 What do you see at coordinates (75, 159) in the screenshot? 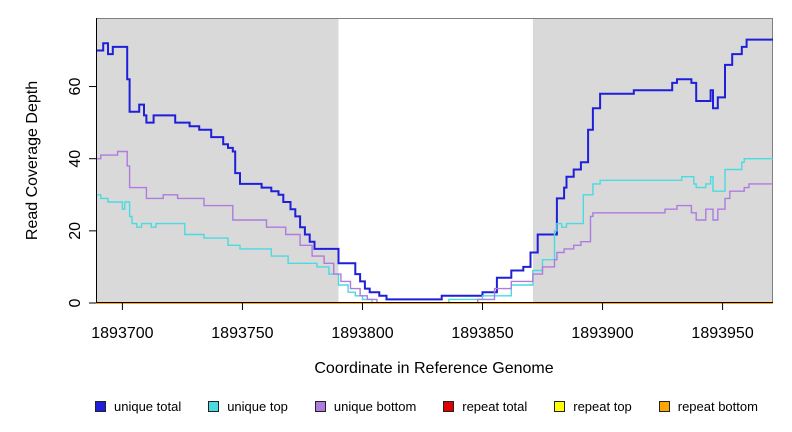
I see `y-tick-label: 40` at bounding box center [75, 159].